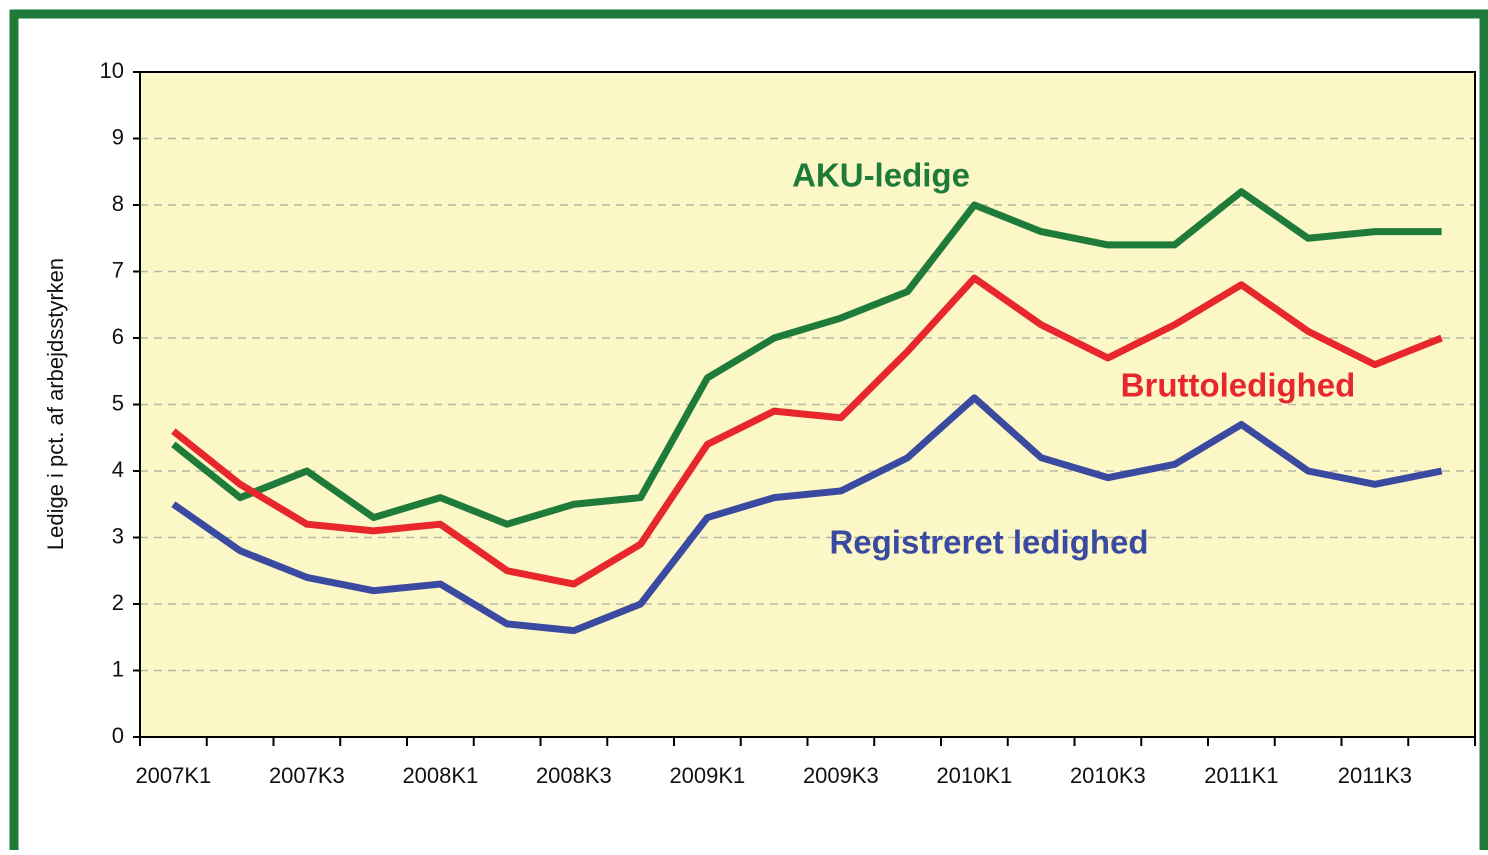  Describe the element at coordinates (118, 136) in the screenshot. I see `y-tick-label: 9` at that location.